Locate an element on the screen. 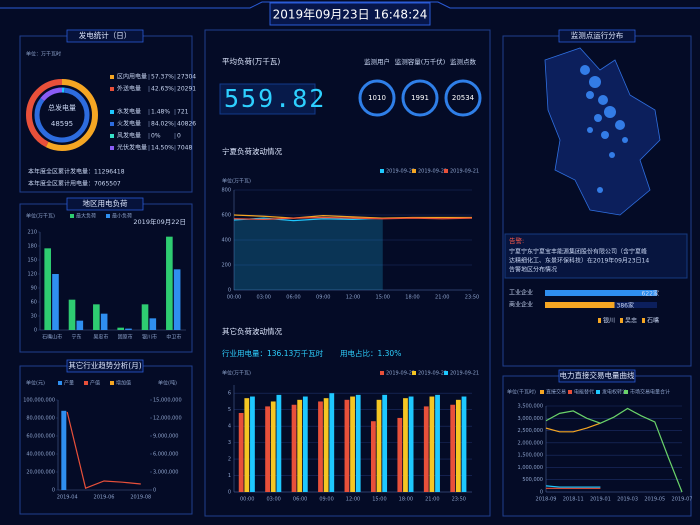 This screenshot has width=700, height=525. y-tick-label: 3 is located at coordinates (229, 443).